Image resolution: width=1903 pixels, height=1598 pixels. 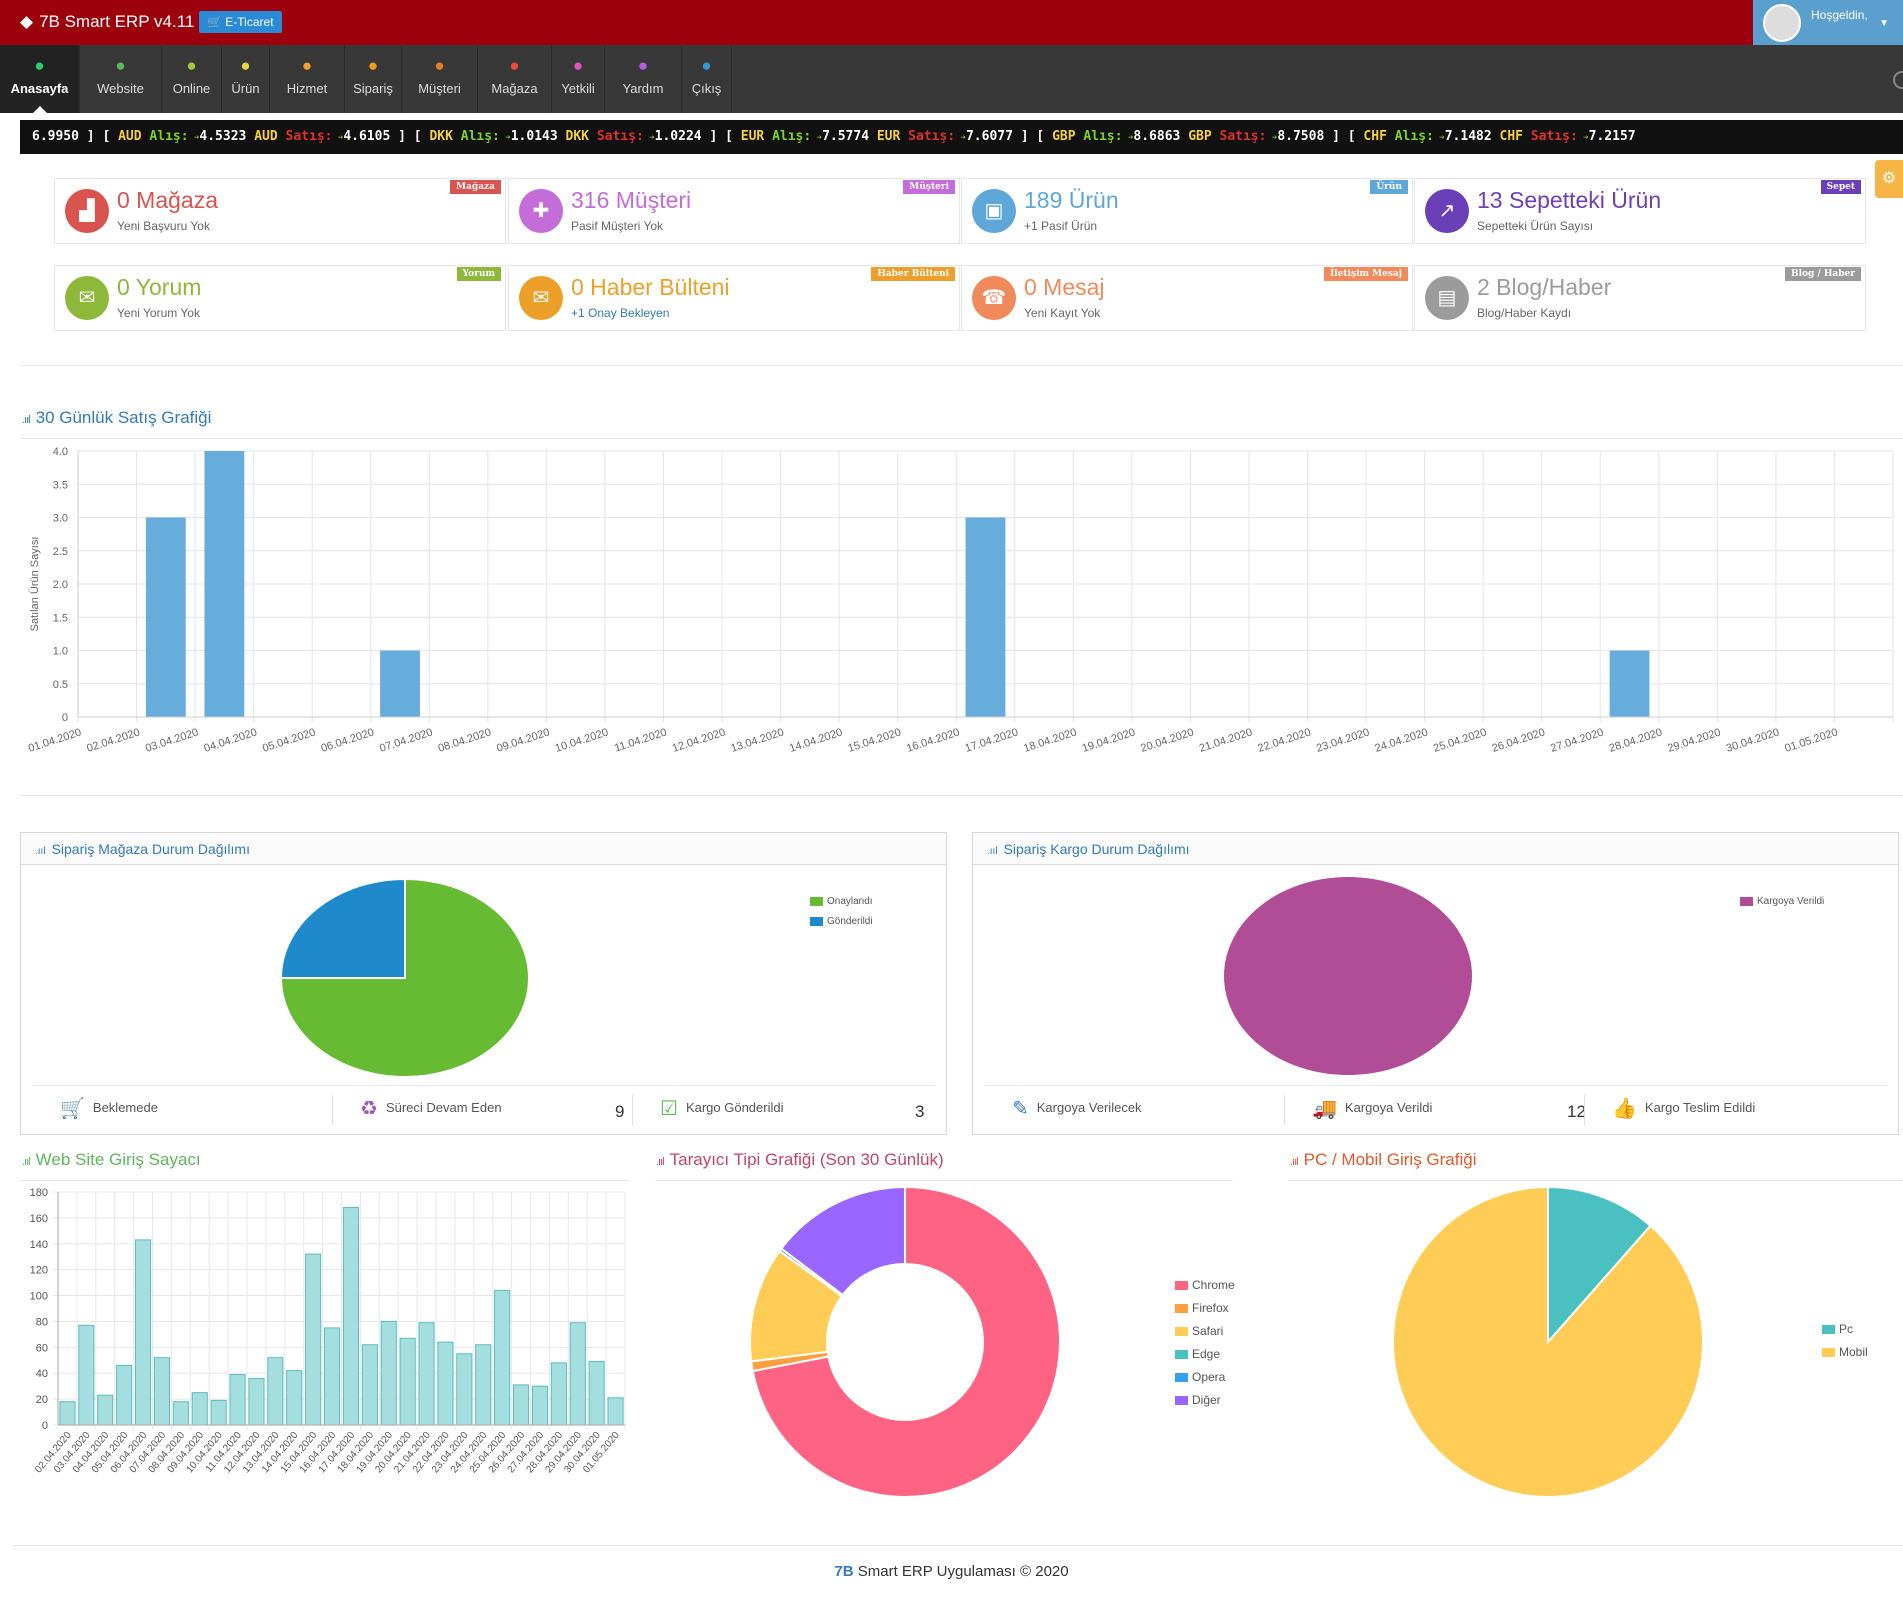 I want to click on nav-item-3: ● Ürün, so click(x=246, y=79).